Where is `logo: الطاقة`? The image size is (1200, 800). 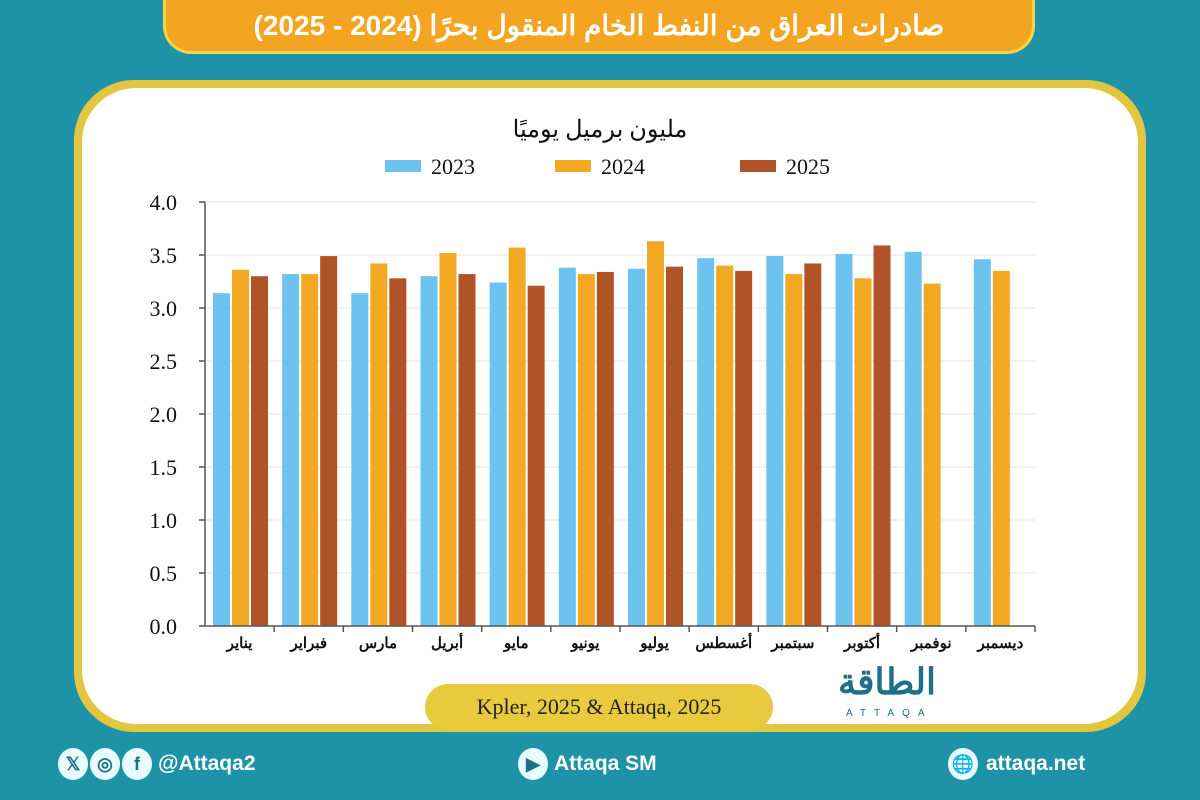 logo: الطاقة is located at coordinates (887, 681).